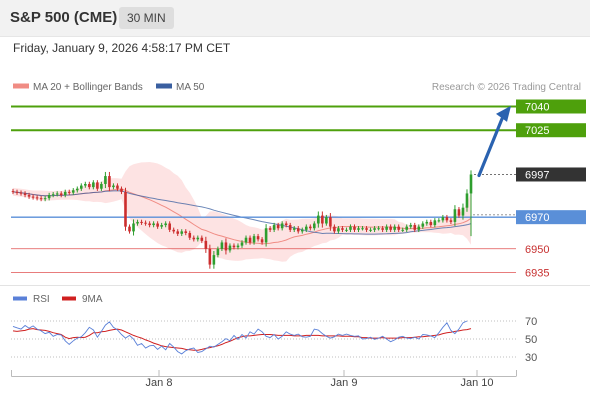 This screenshot has height=400, width=590. Describe the element at coordinates (537, 250) in the screenshot. I see `support-label: 6950` at that location.